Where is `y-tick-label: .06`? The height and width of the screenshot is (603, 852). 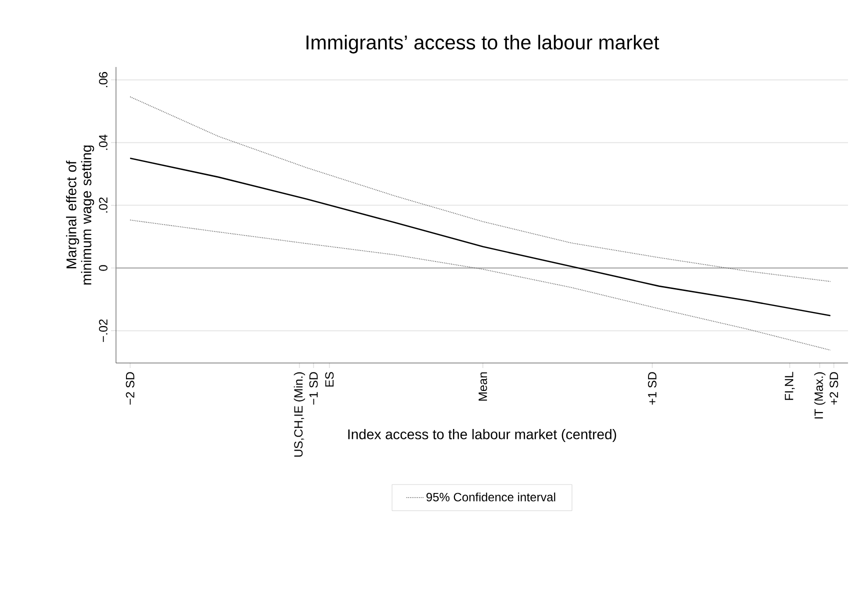
y-tick-label: .06 is located at coordinates (103, 80).